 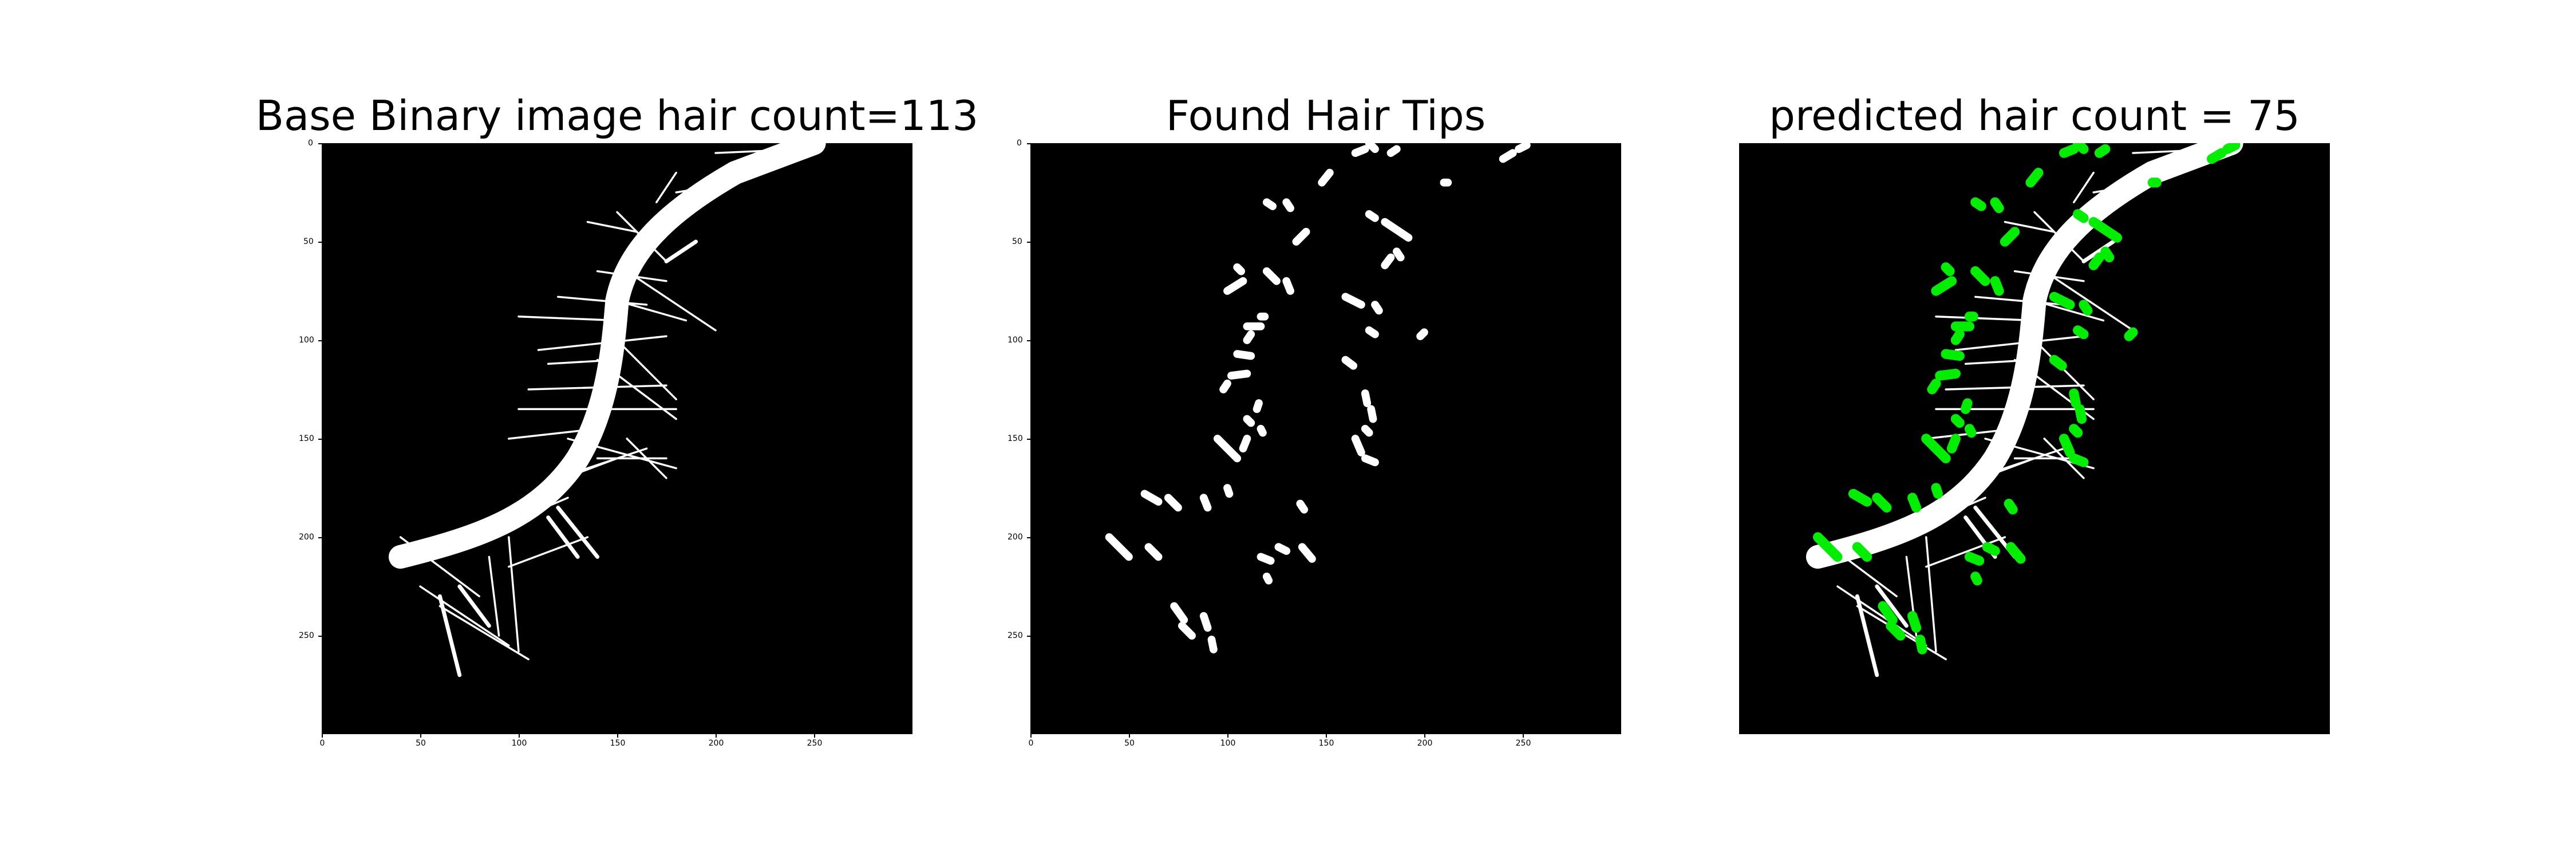 What do you see at coordinates (2034, 410) in the screenshot?
I see `predicted-overlay-image` at bounding box center [2034, 410].